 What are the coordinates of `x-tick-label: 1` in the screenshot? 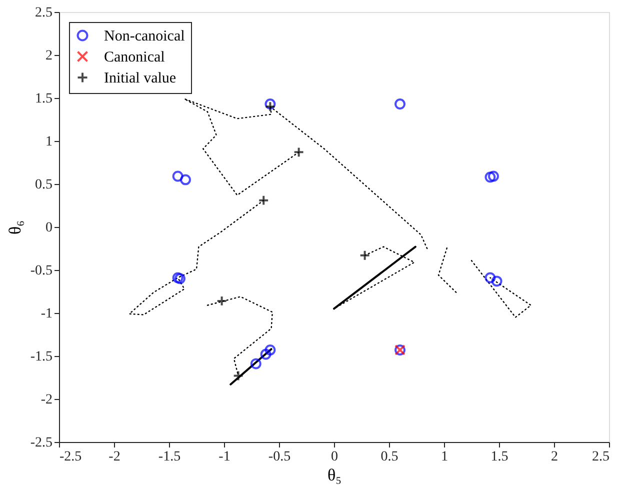 It's located at (444, 457).